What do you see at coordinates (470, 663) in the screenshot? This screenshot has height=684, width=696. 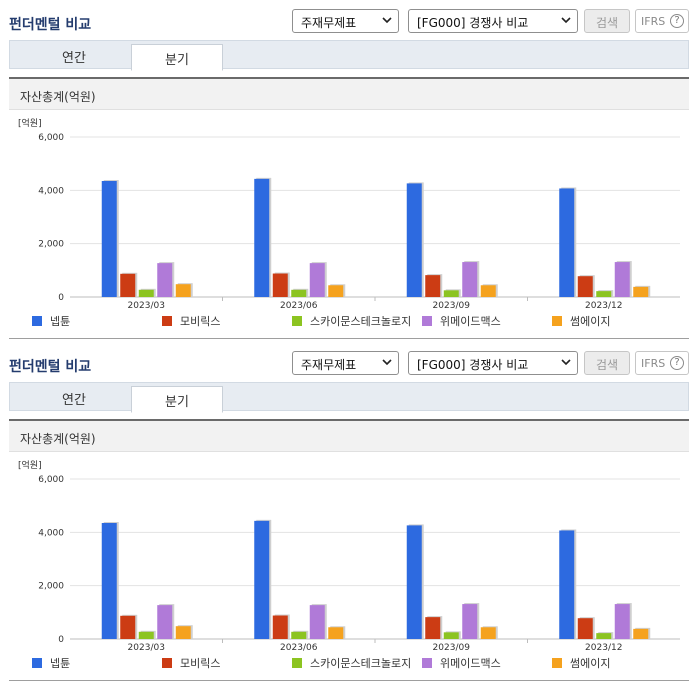 I see `legend-label: 위메이드맥스` at bounding box center [470, 663].